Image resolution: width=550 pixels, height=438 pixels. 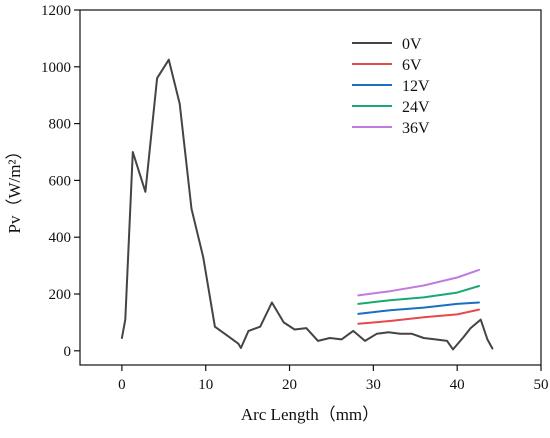 I want to click on y-tick-label: 800, so click(x=60, y=125).